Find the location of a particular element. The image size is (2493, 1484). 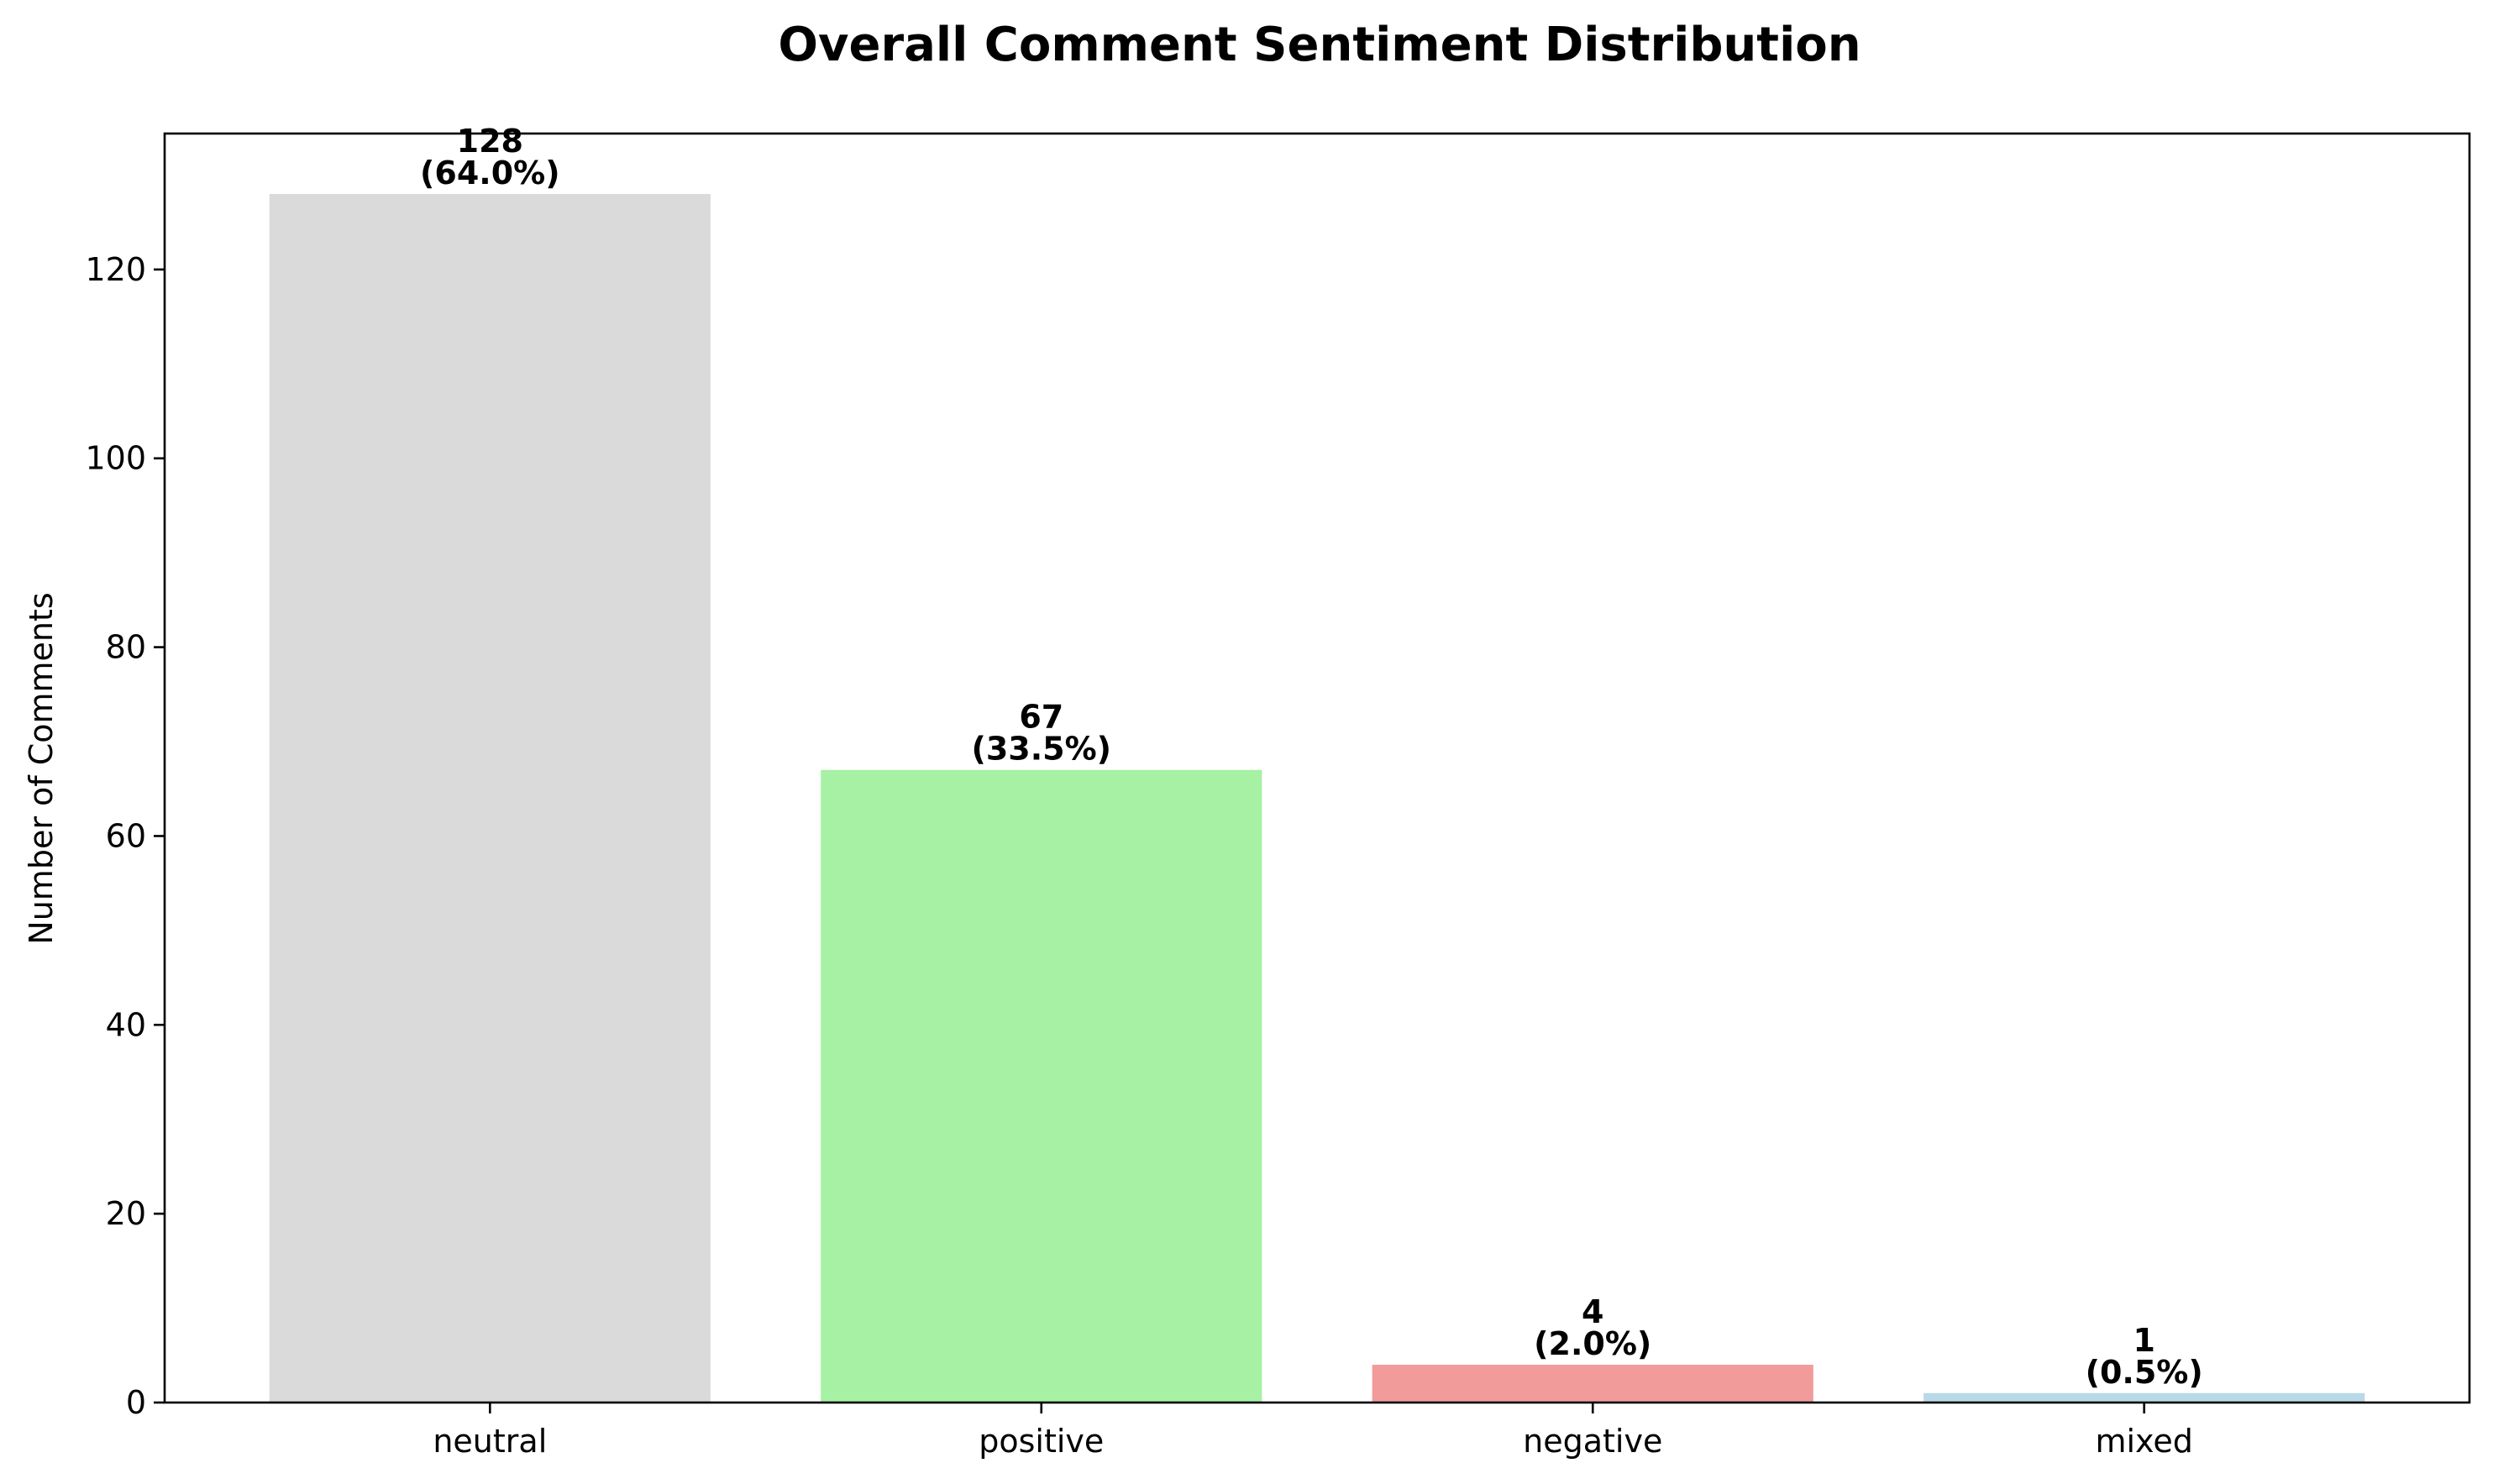

y-tick-label-100: 100 is located at coordinates (116, 459).